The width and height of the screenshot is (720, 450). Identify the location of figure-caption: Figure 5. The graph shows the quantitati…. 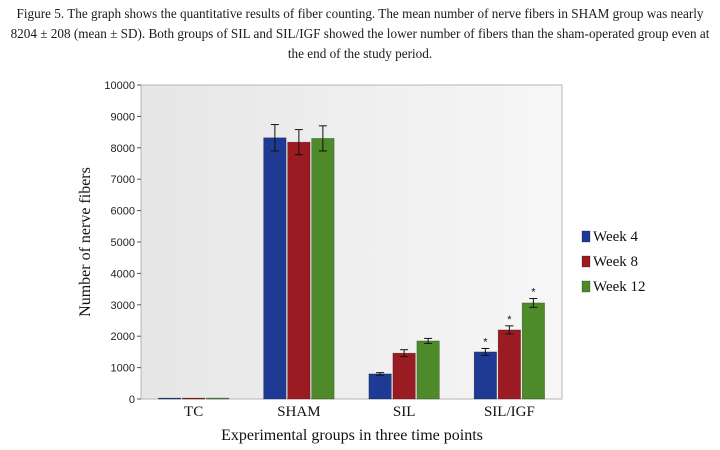
(360, 33).